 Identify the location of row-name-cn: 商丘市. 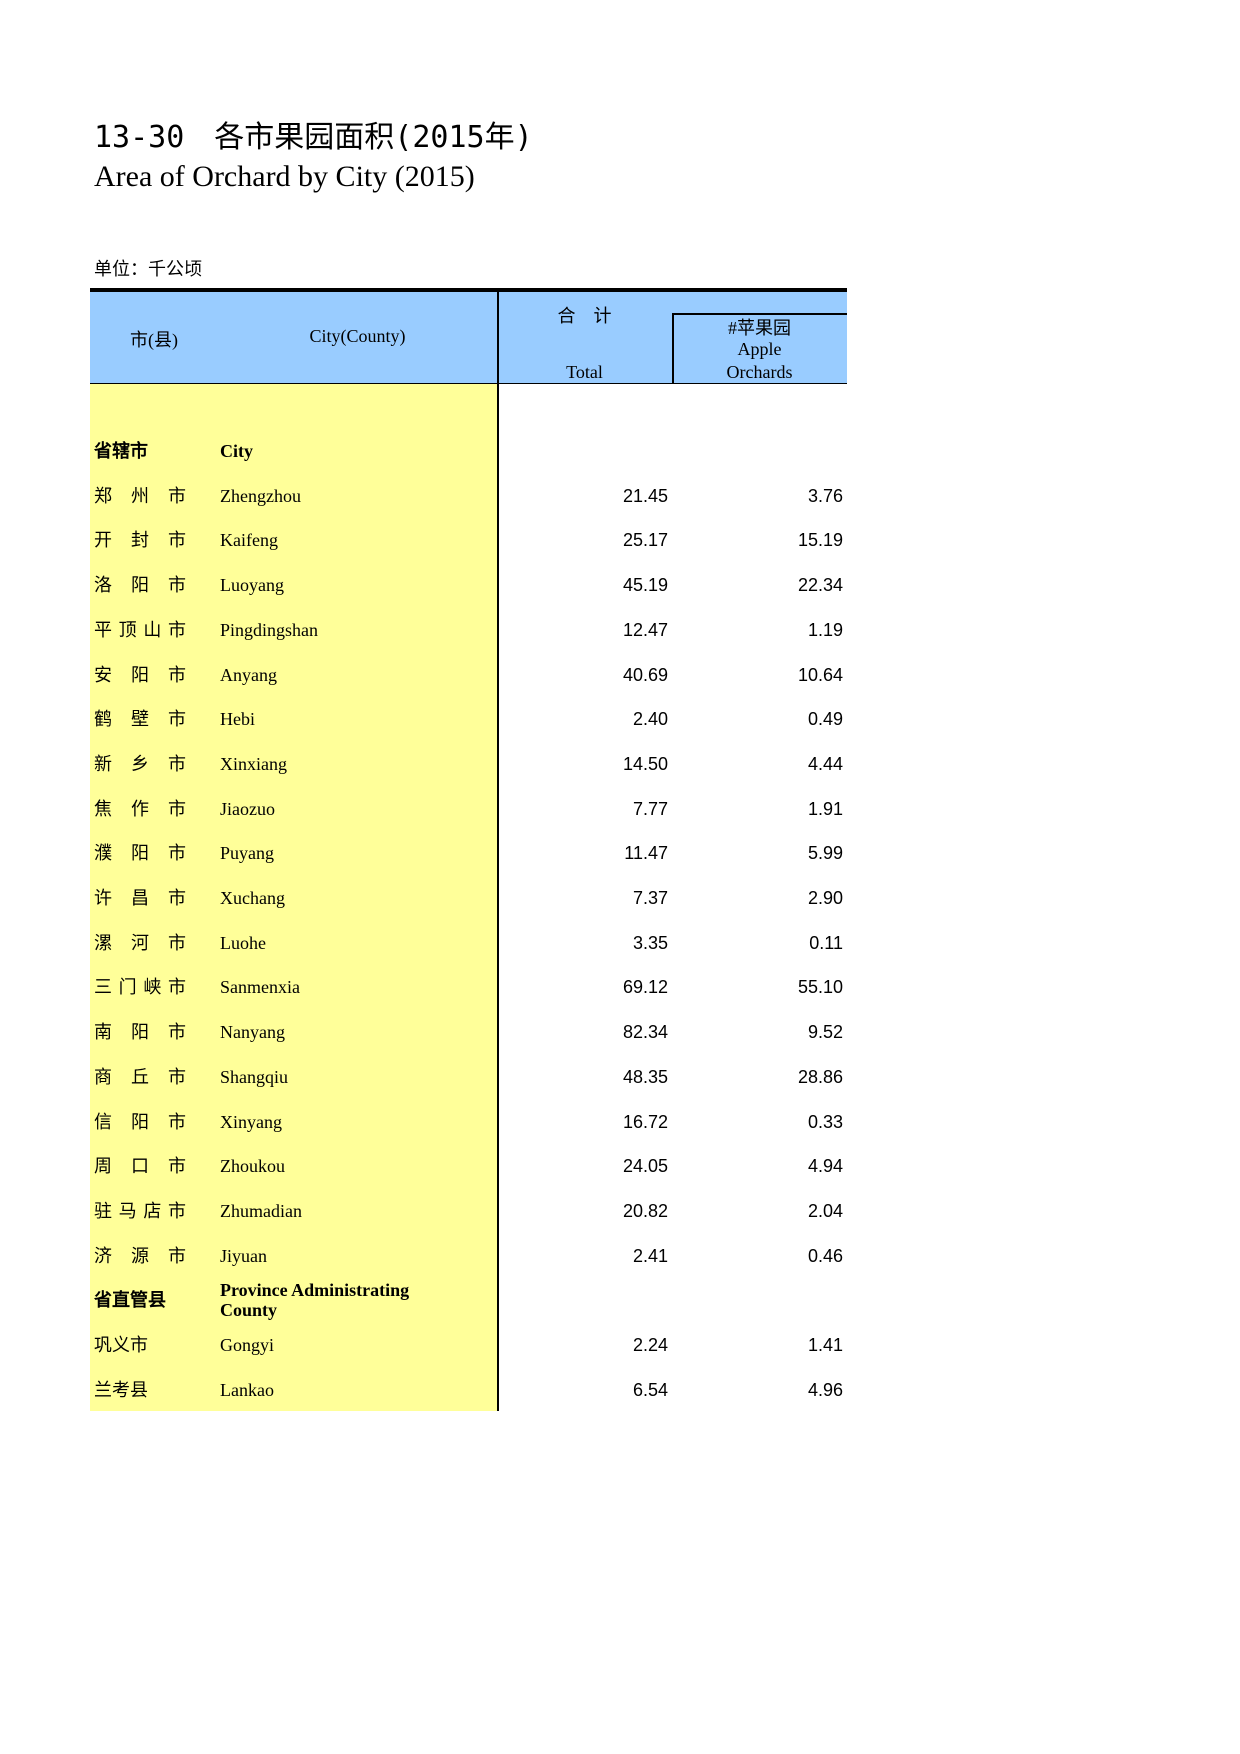
(140, 1076).